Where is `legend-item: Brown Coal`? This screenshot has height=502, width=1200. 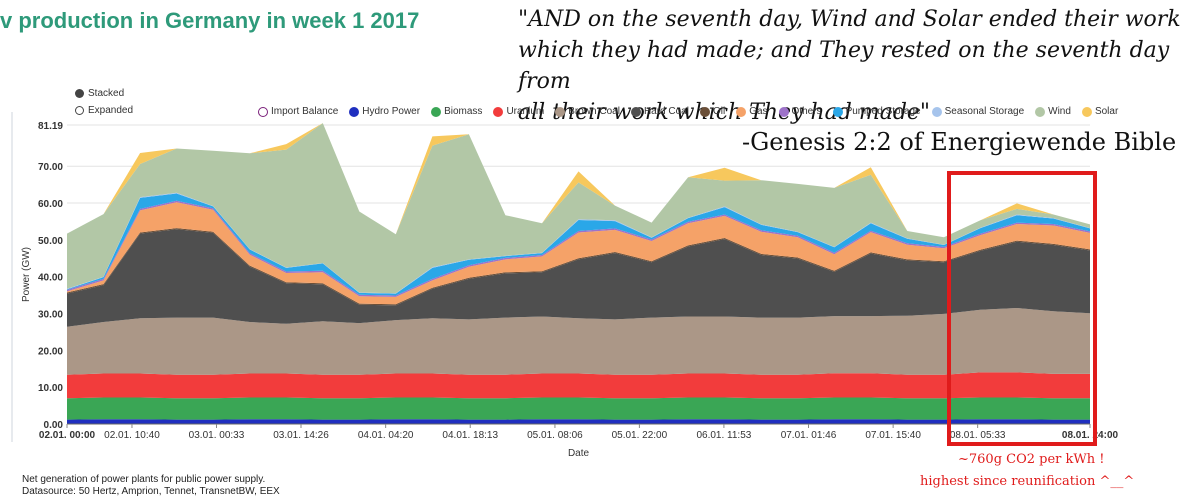 legend-item: Brown Coal is located at coordinates (587, 111).